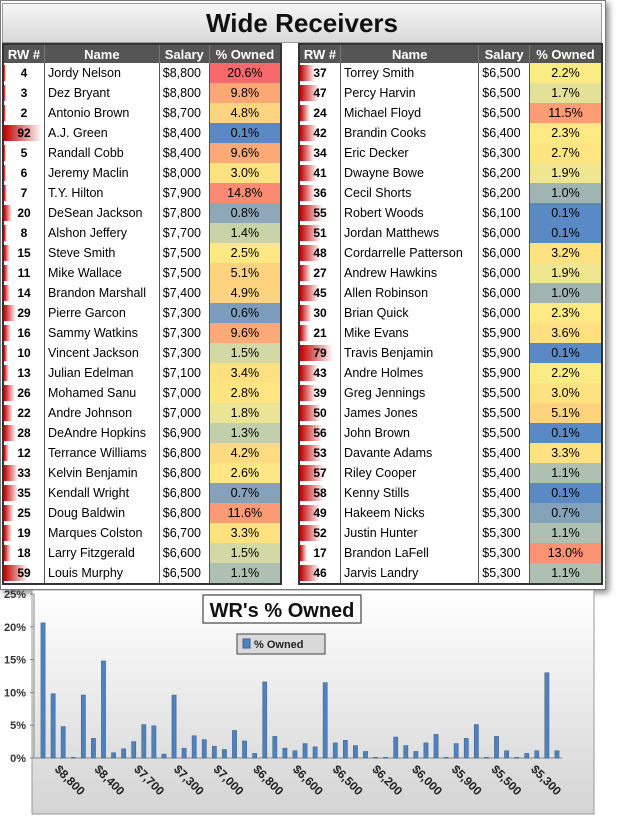  Describe the element at coordinates (451, 513) in the screenshot. I see `table-row: 49 Hakeem Nicks $5,300 0.7%` at that location.